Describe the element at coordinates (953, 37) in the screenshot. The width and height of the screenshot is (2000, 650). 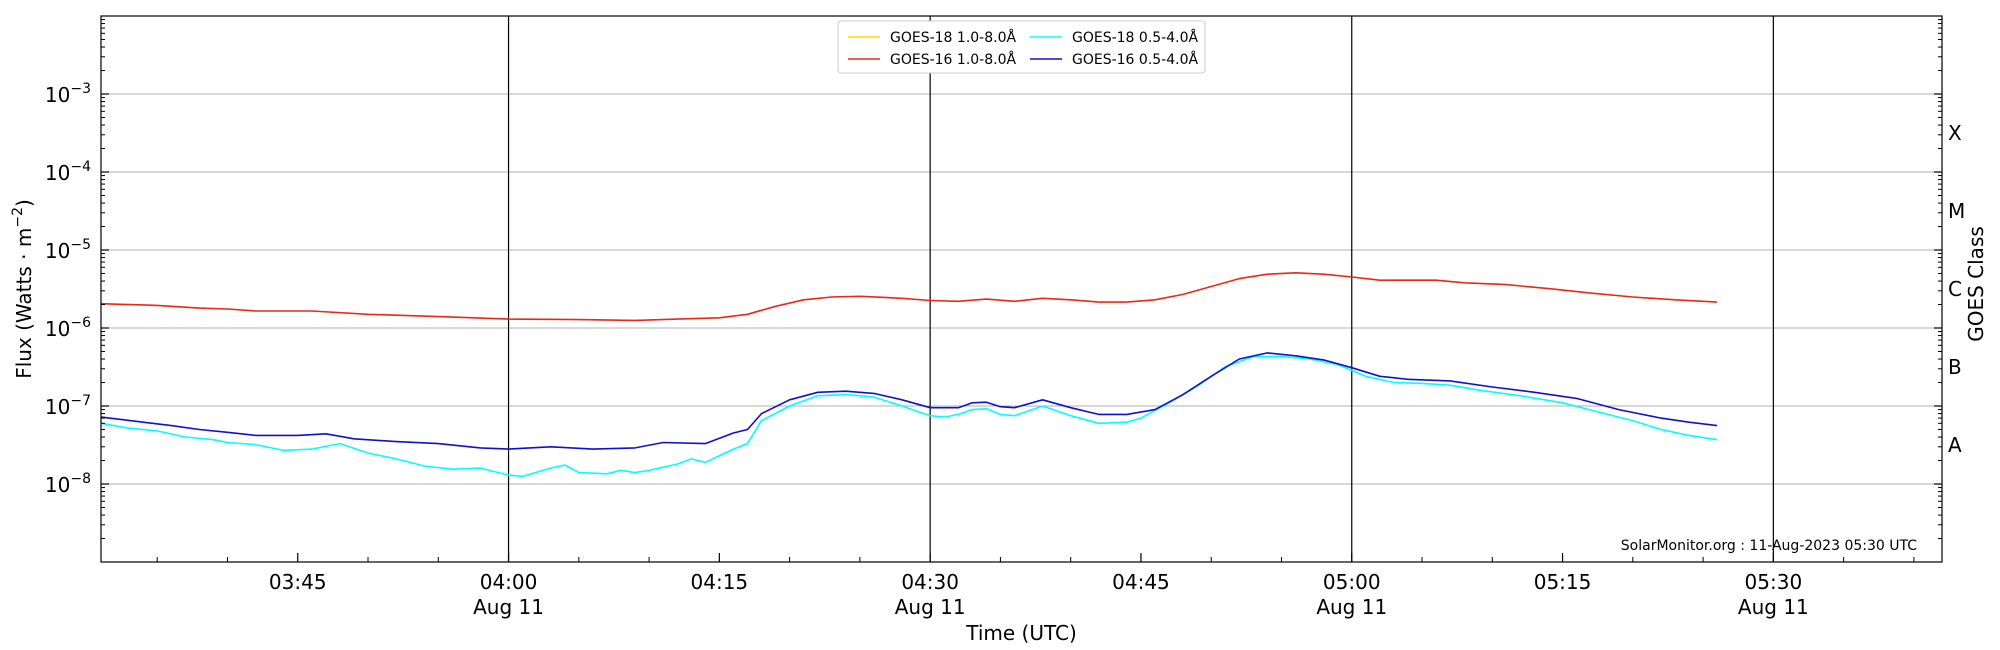
I see `legend-entry-label: GOES-18 1.0-8.0Å` at that location.